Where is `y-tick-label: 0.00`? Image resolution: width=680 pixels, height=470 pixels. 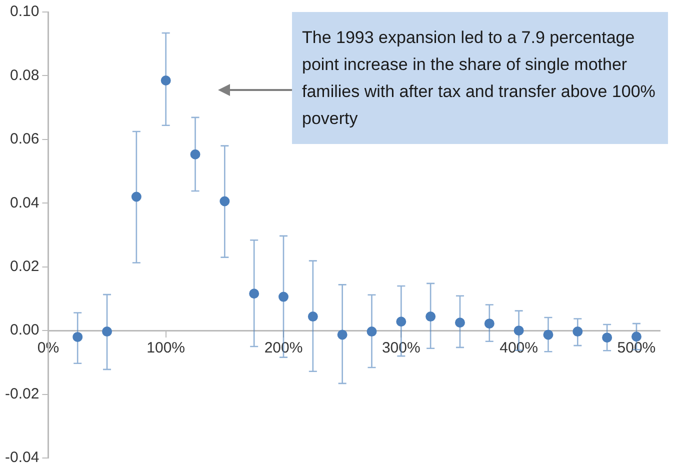 y-tick-label: 0.00 is located at coordinates (25, 330).